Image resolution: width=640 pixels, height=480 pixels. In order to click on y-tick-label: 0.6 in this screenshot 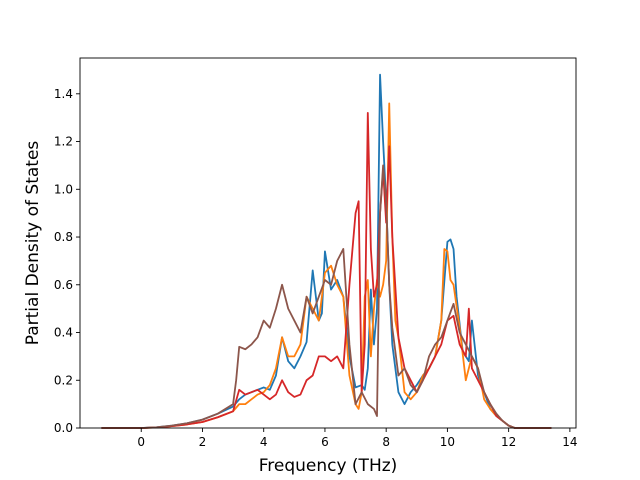, I will do `click(63, 285)`.